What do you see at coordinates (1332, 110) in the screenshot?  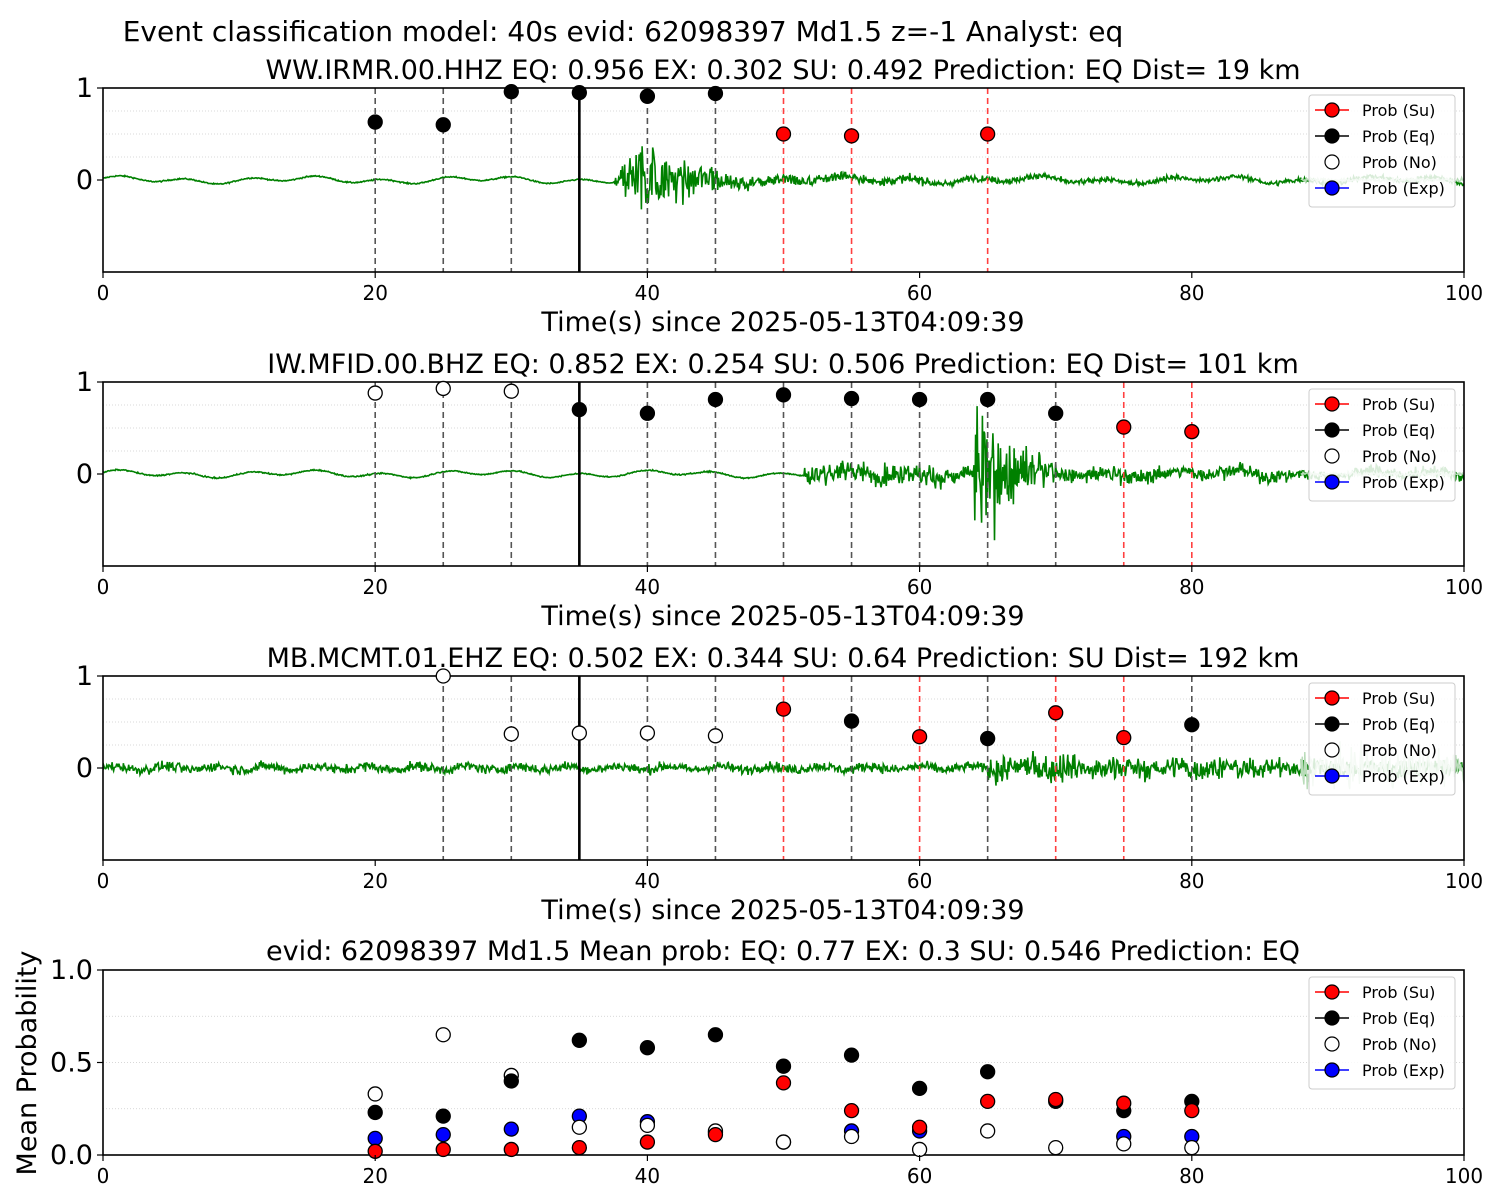 I see `legend-marker-su` at bounding box center [1332, 110].